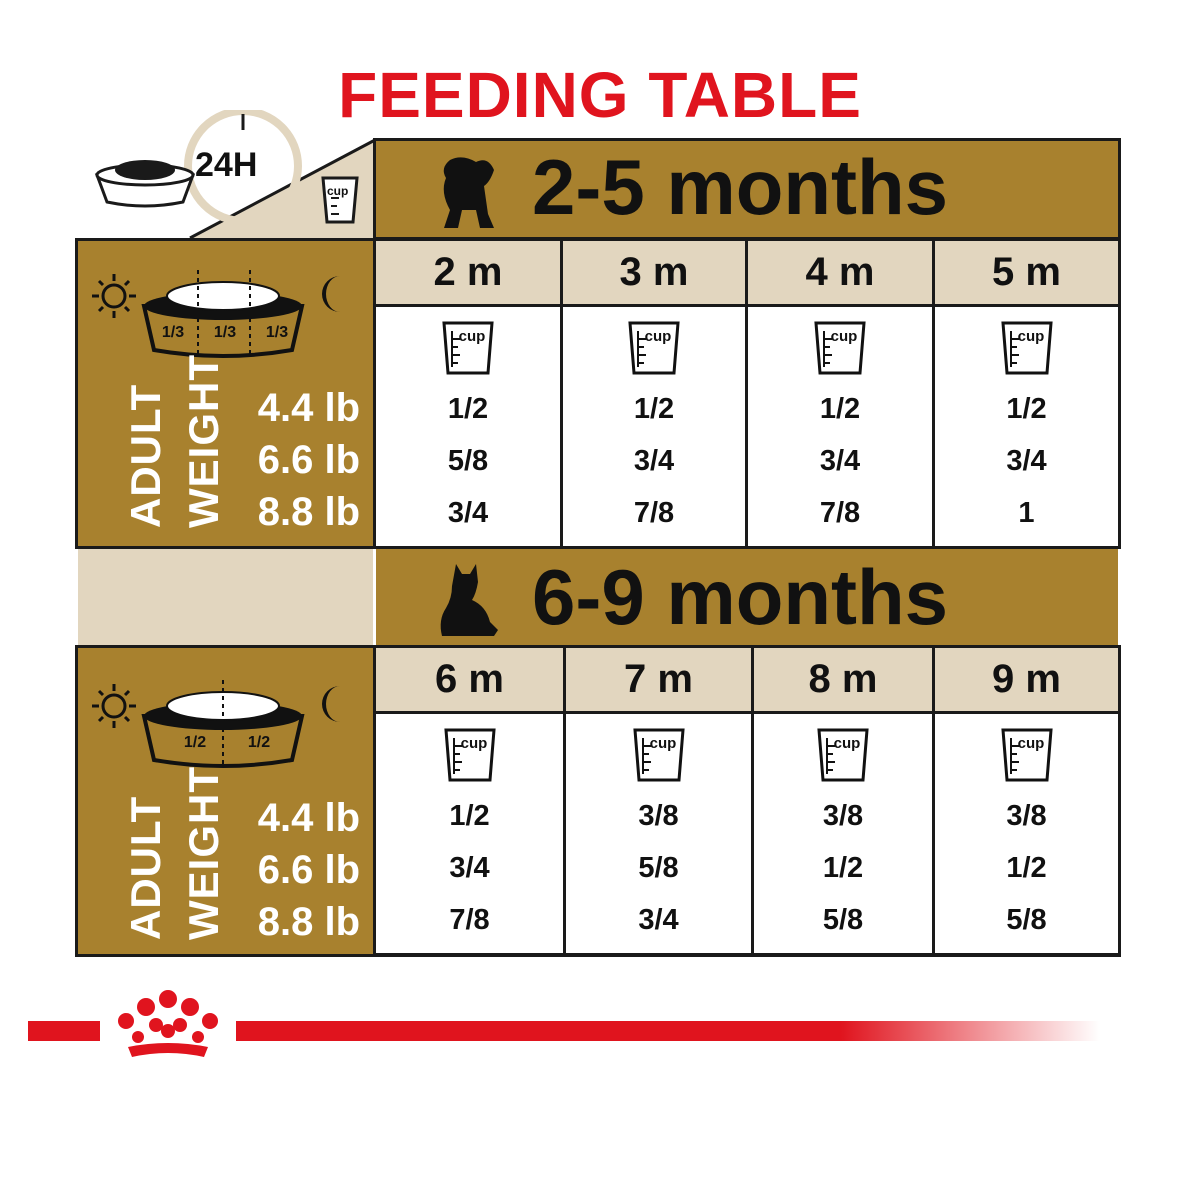 The image size is (1200, 1200). I want to click on section2-title: 6-9 months, so click(740, 597).